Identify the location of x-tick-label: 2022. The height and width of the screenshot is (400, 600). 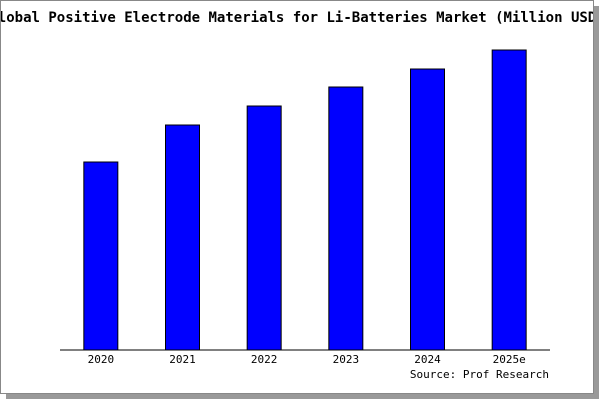
(264, 359).